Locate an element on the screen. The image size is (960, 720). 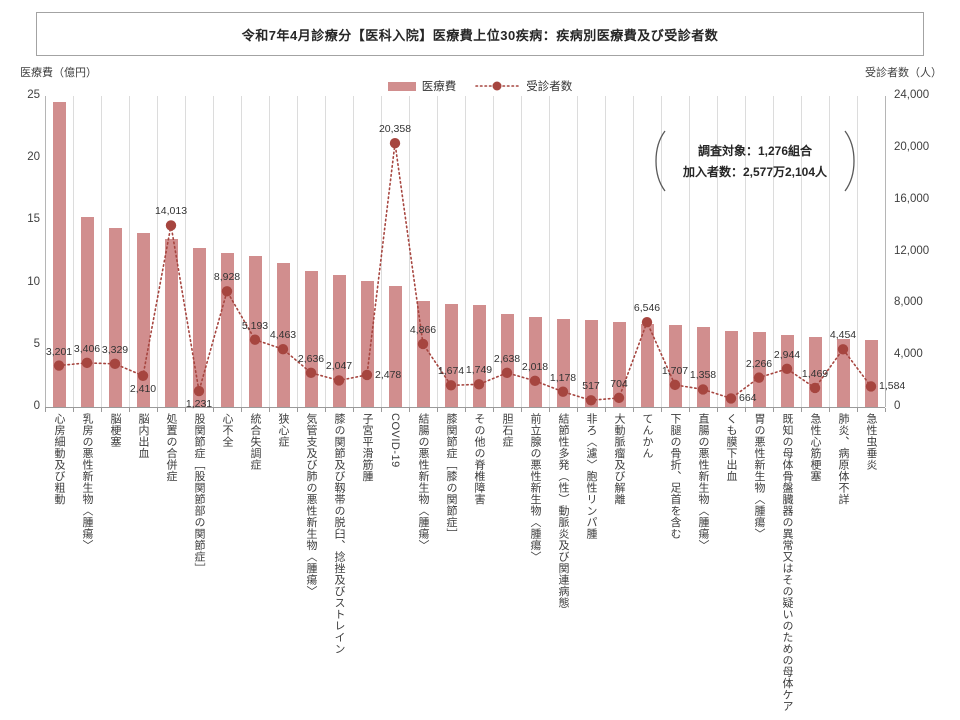
category-label: てんかん is located at coordinates (647, 436).